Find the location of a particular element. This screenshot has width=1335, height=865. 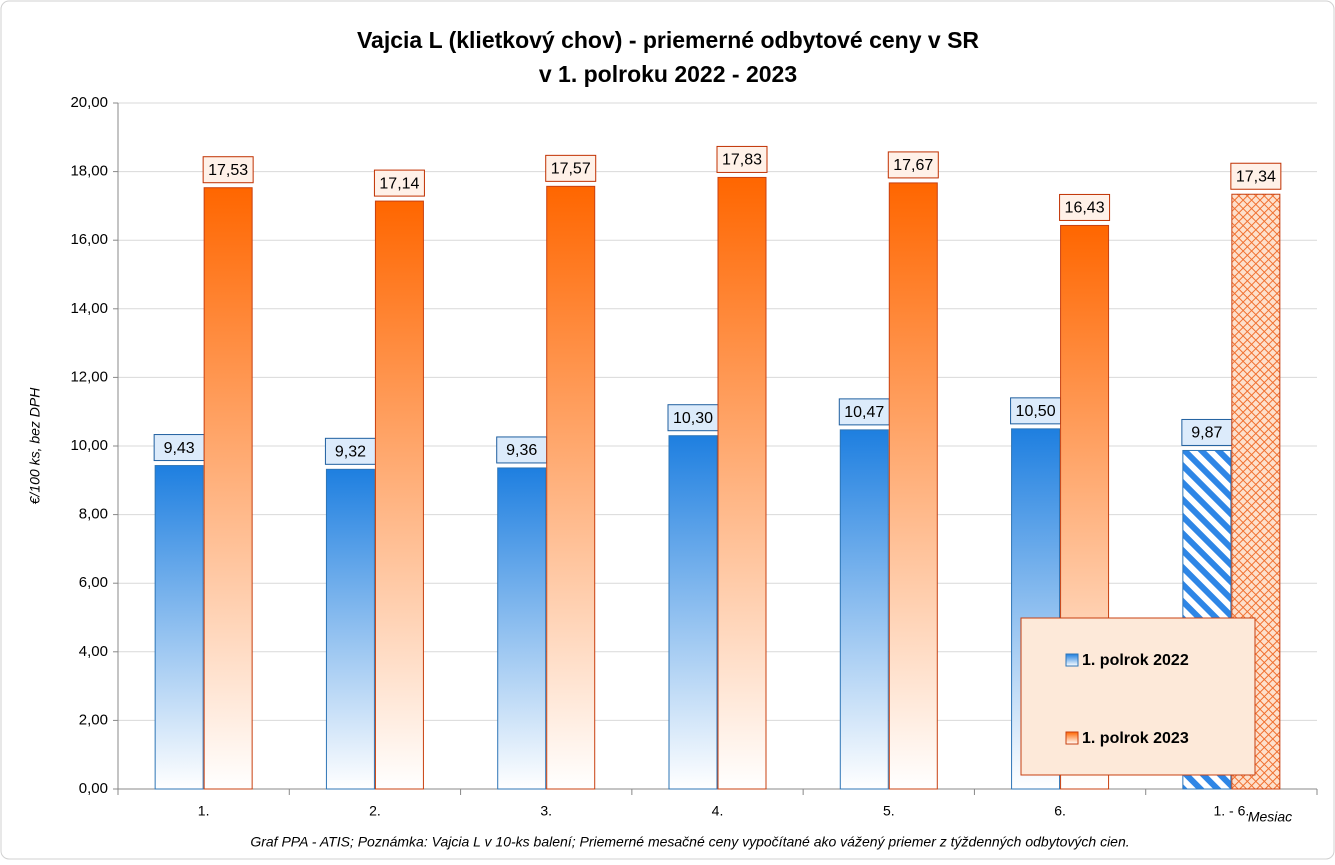

x-tick-label: 6. is located at coordinates (1060, 811).